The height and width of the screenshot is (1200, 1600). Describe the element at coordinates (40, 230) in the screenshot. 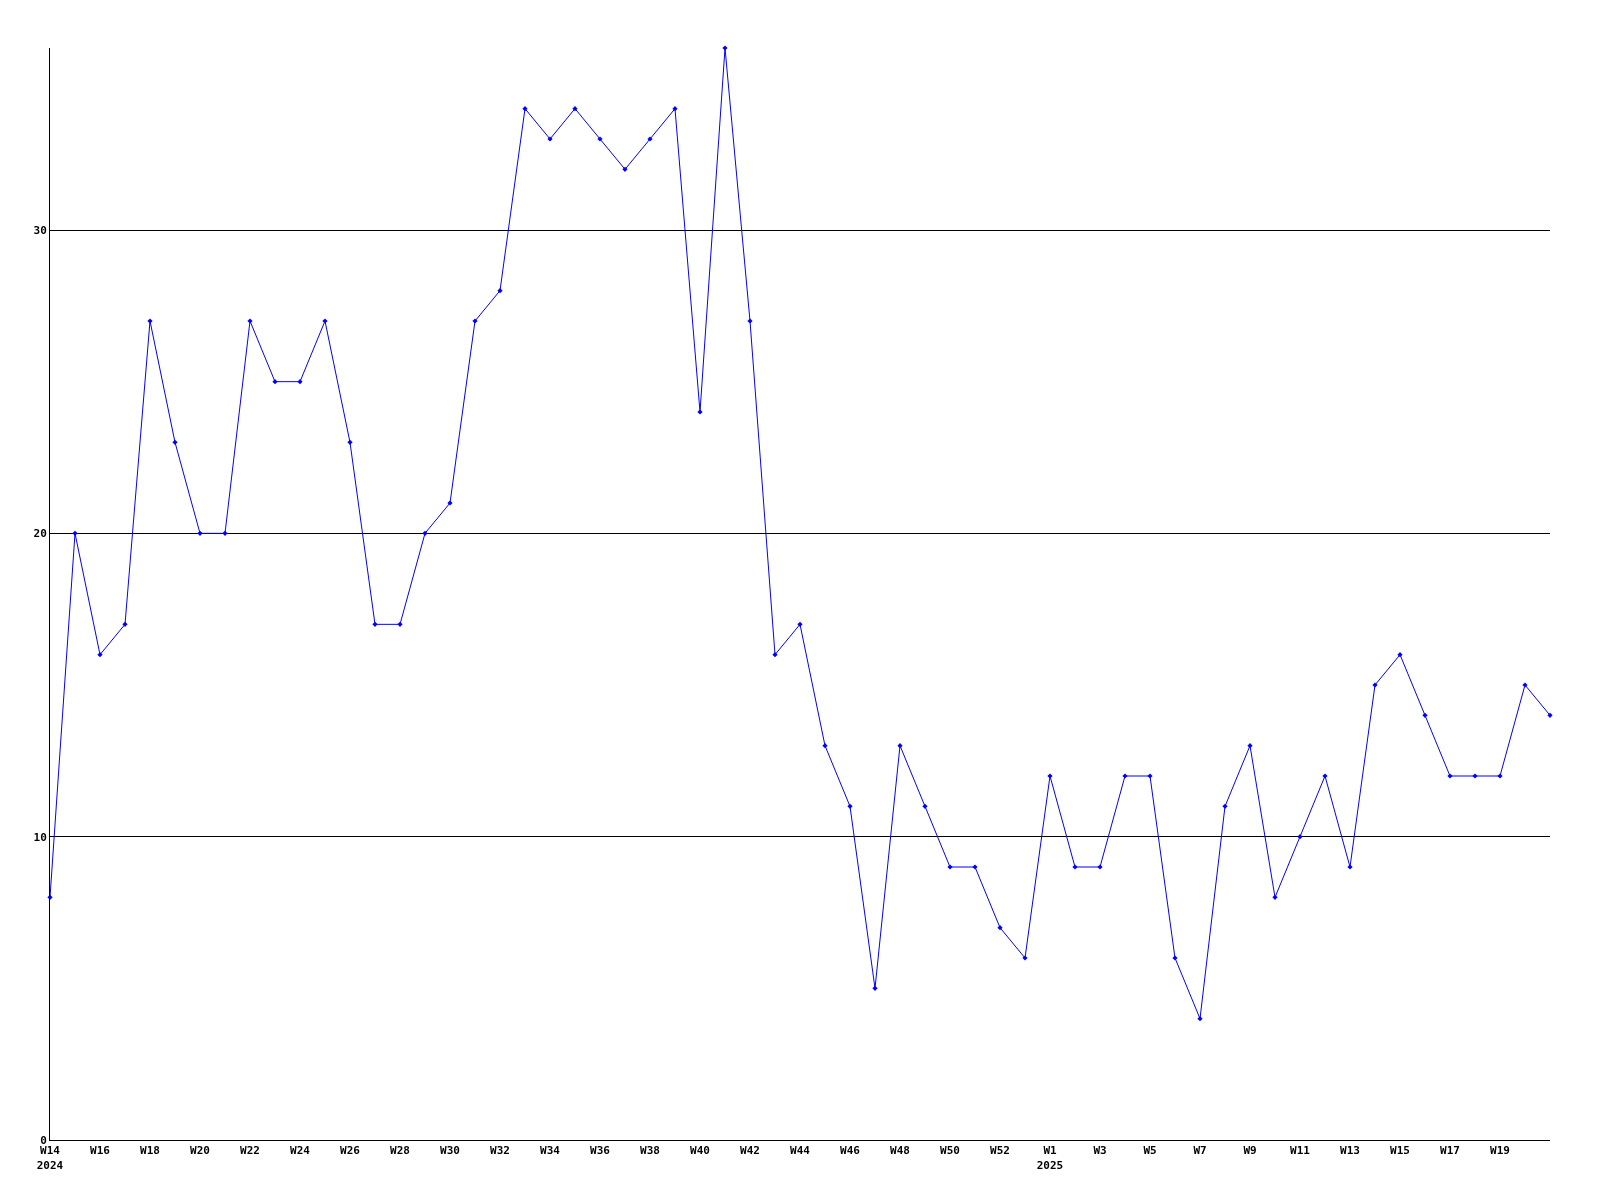

I see `y-tick-label: 30` at that location.